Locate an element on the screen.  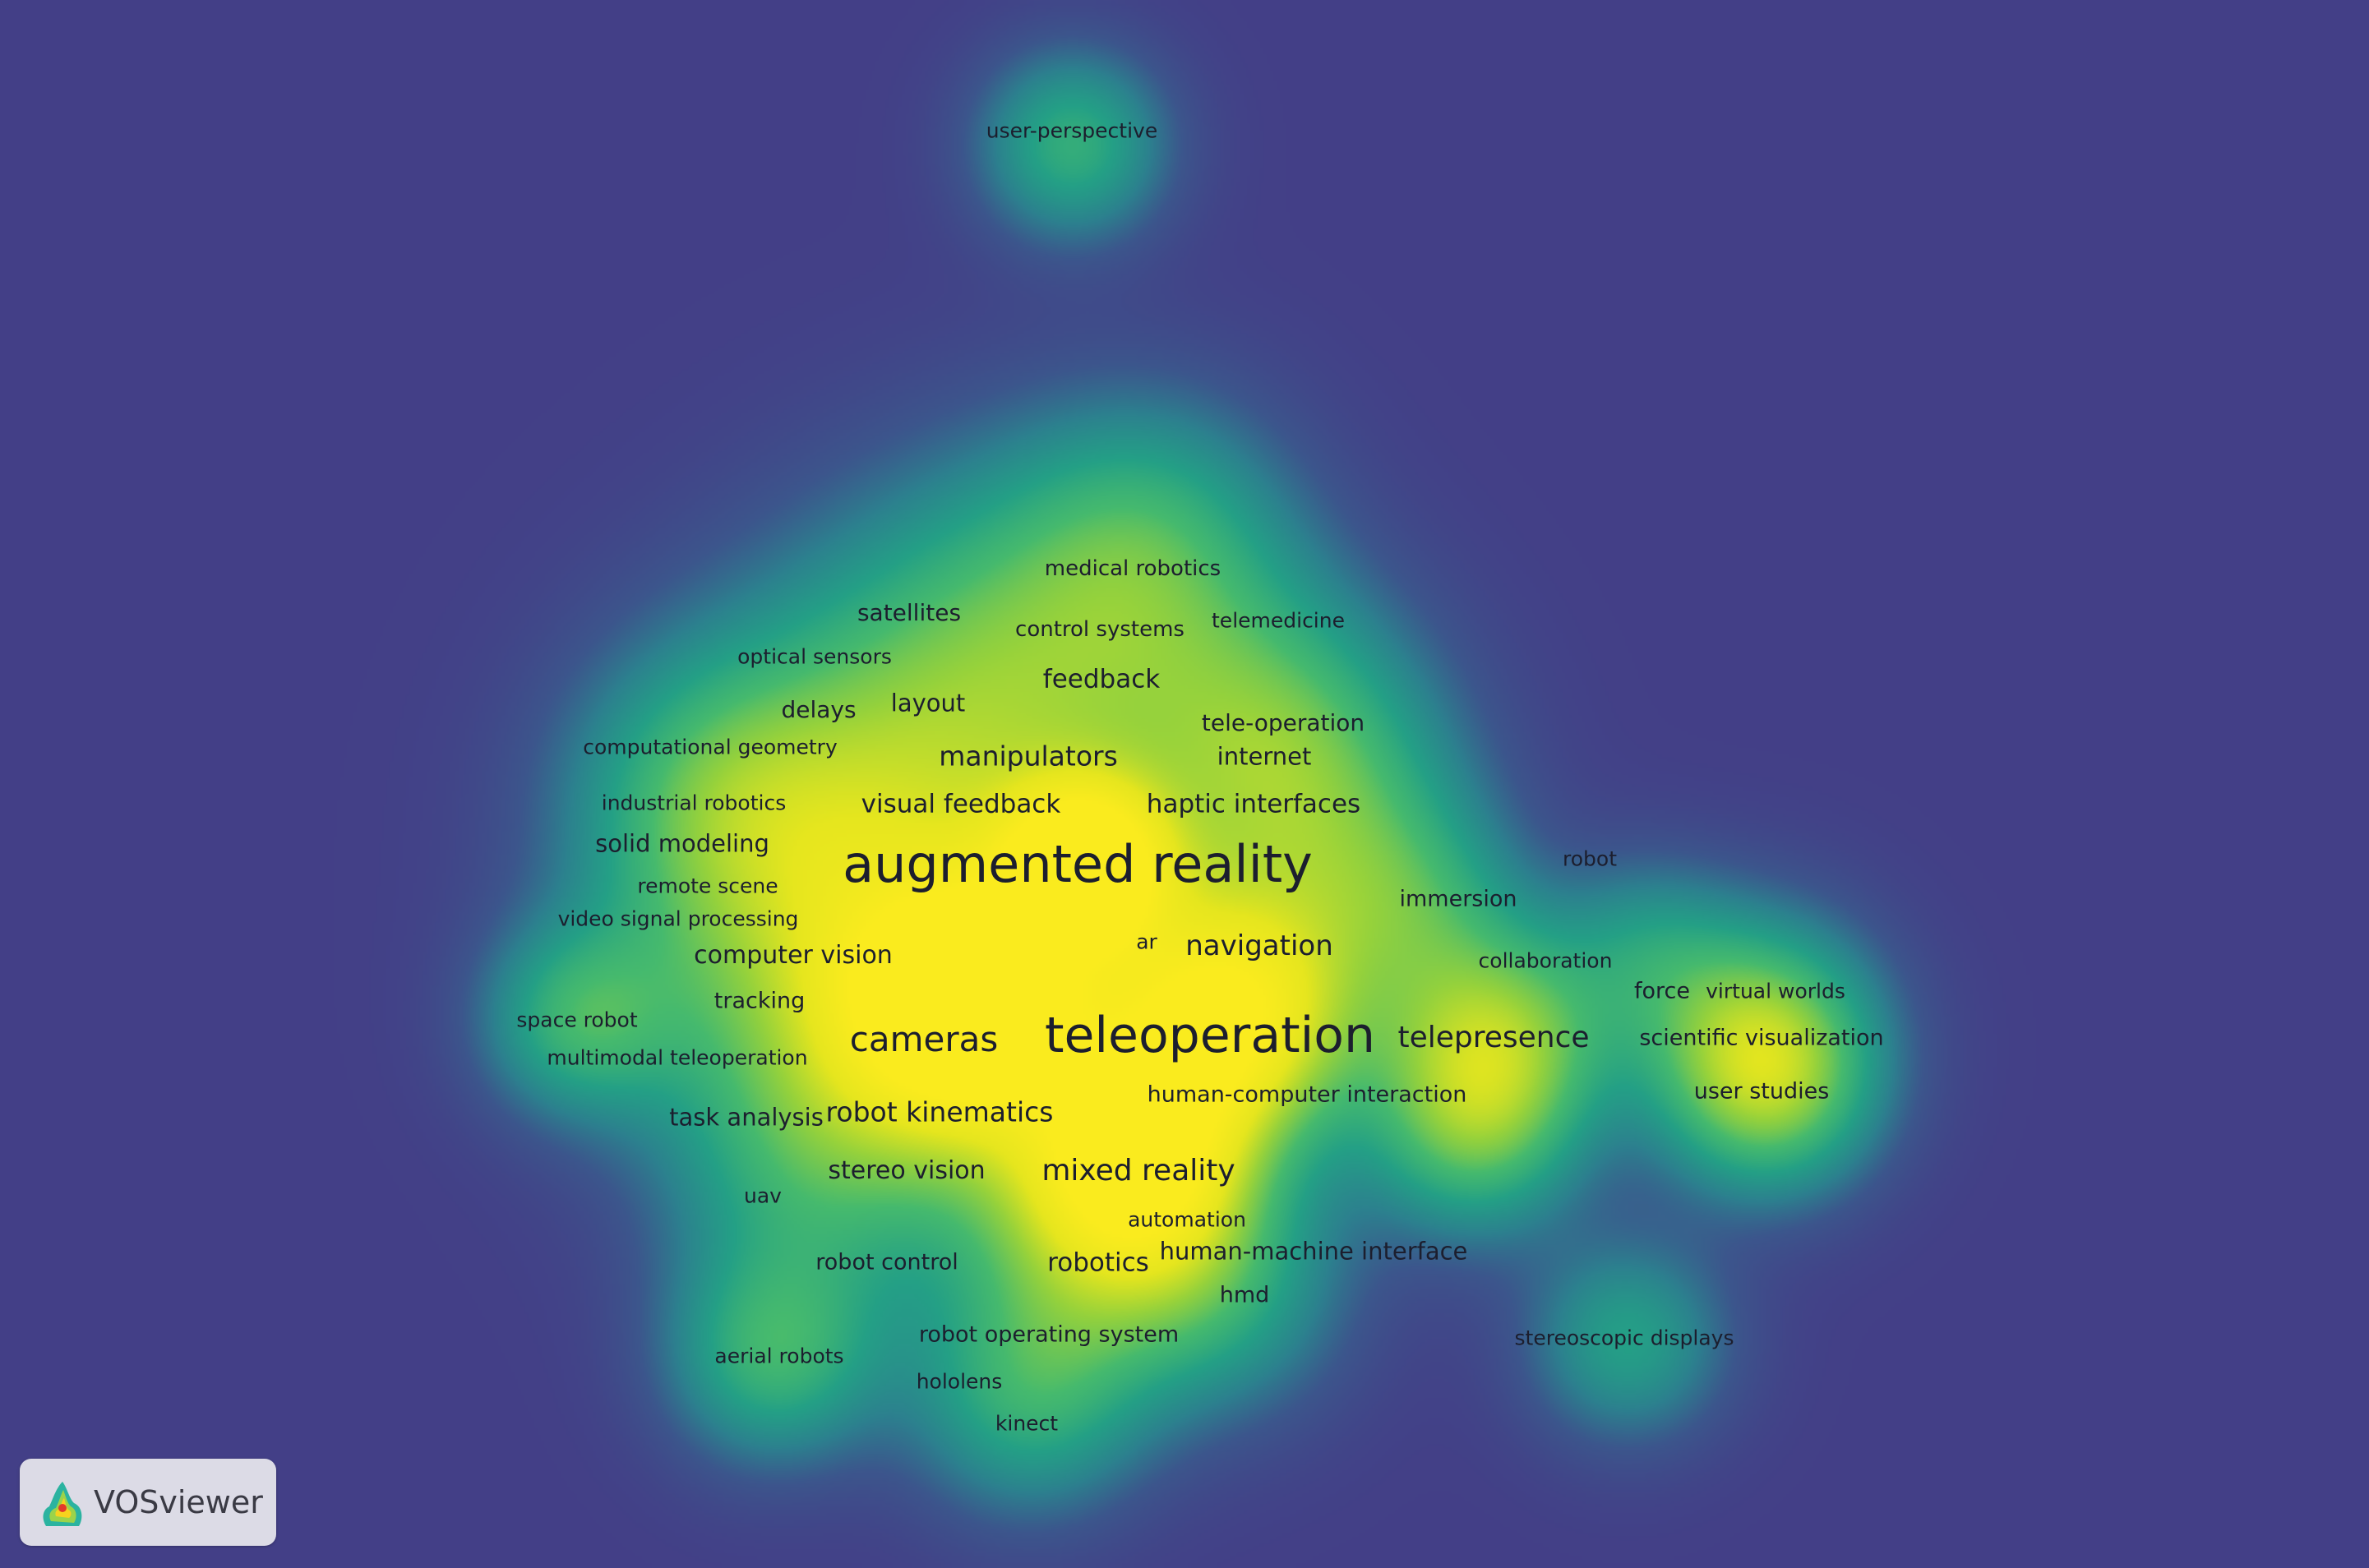
vosviewer-logo-icon is located at coordinates (62, 1504).